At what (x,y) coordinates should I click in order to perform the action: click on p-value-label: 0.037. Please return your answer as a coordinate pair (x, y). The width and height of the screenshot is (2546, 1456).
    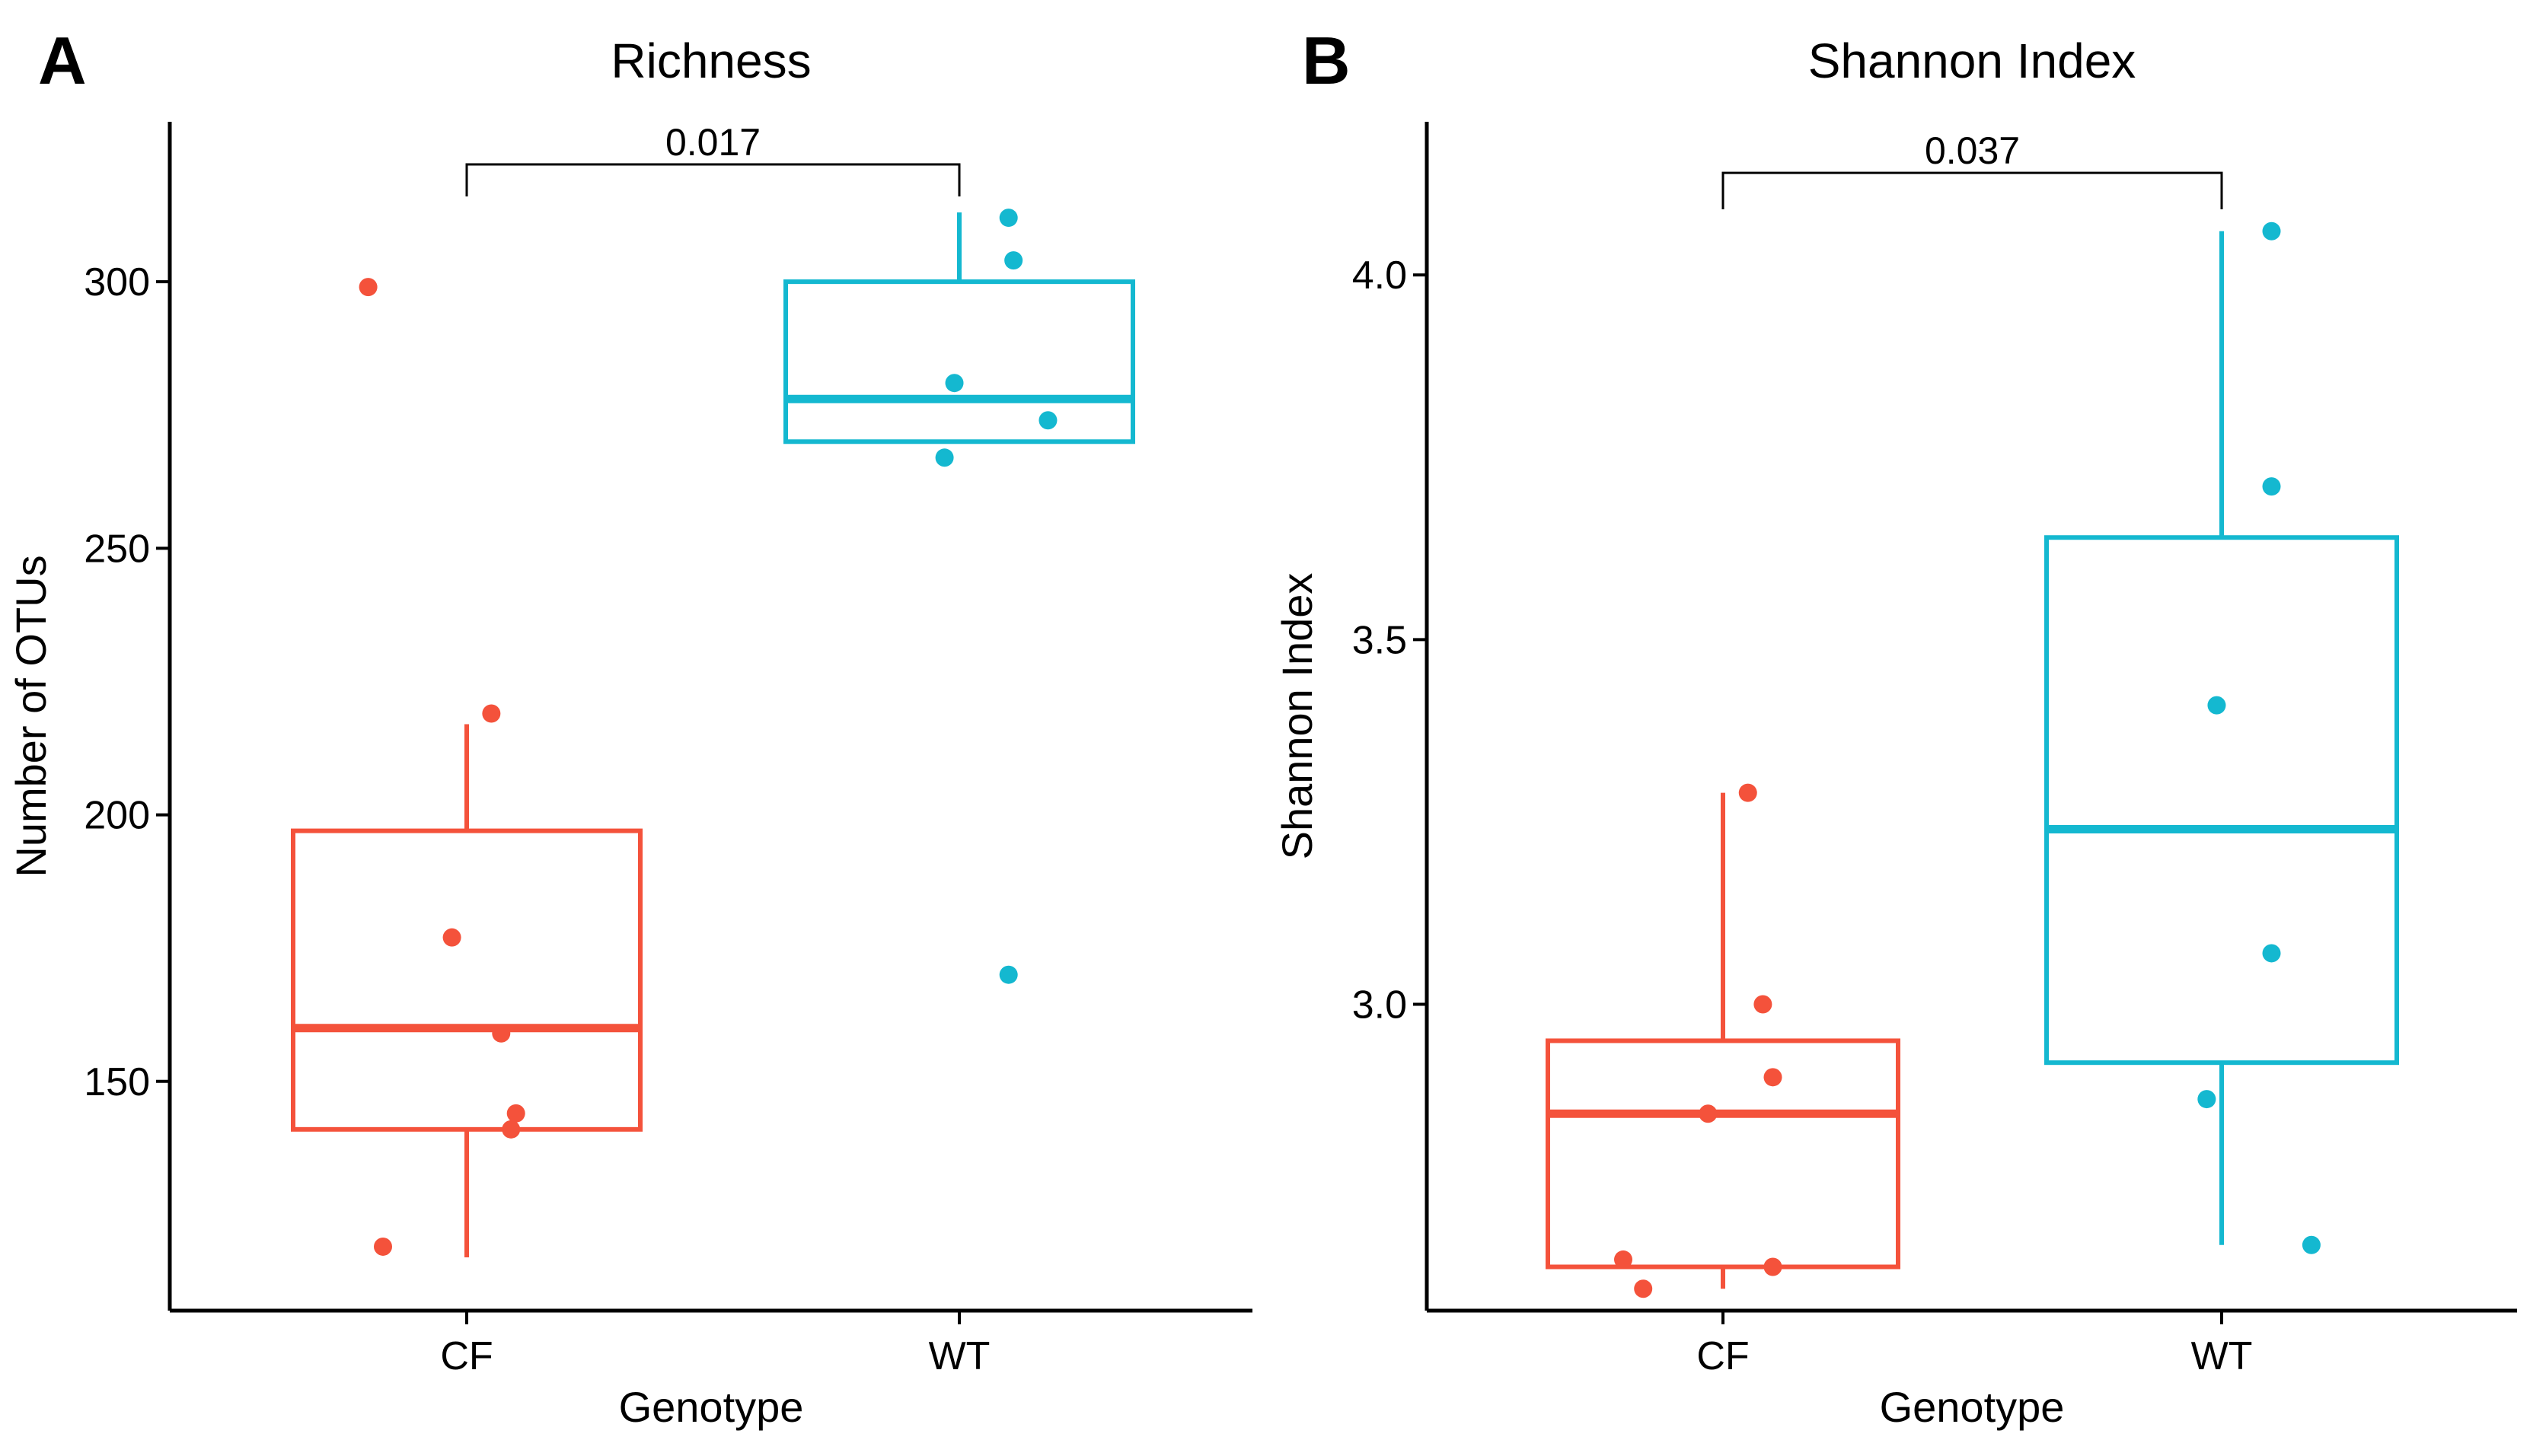
    Looking at the image, I should click on (1972, 150).